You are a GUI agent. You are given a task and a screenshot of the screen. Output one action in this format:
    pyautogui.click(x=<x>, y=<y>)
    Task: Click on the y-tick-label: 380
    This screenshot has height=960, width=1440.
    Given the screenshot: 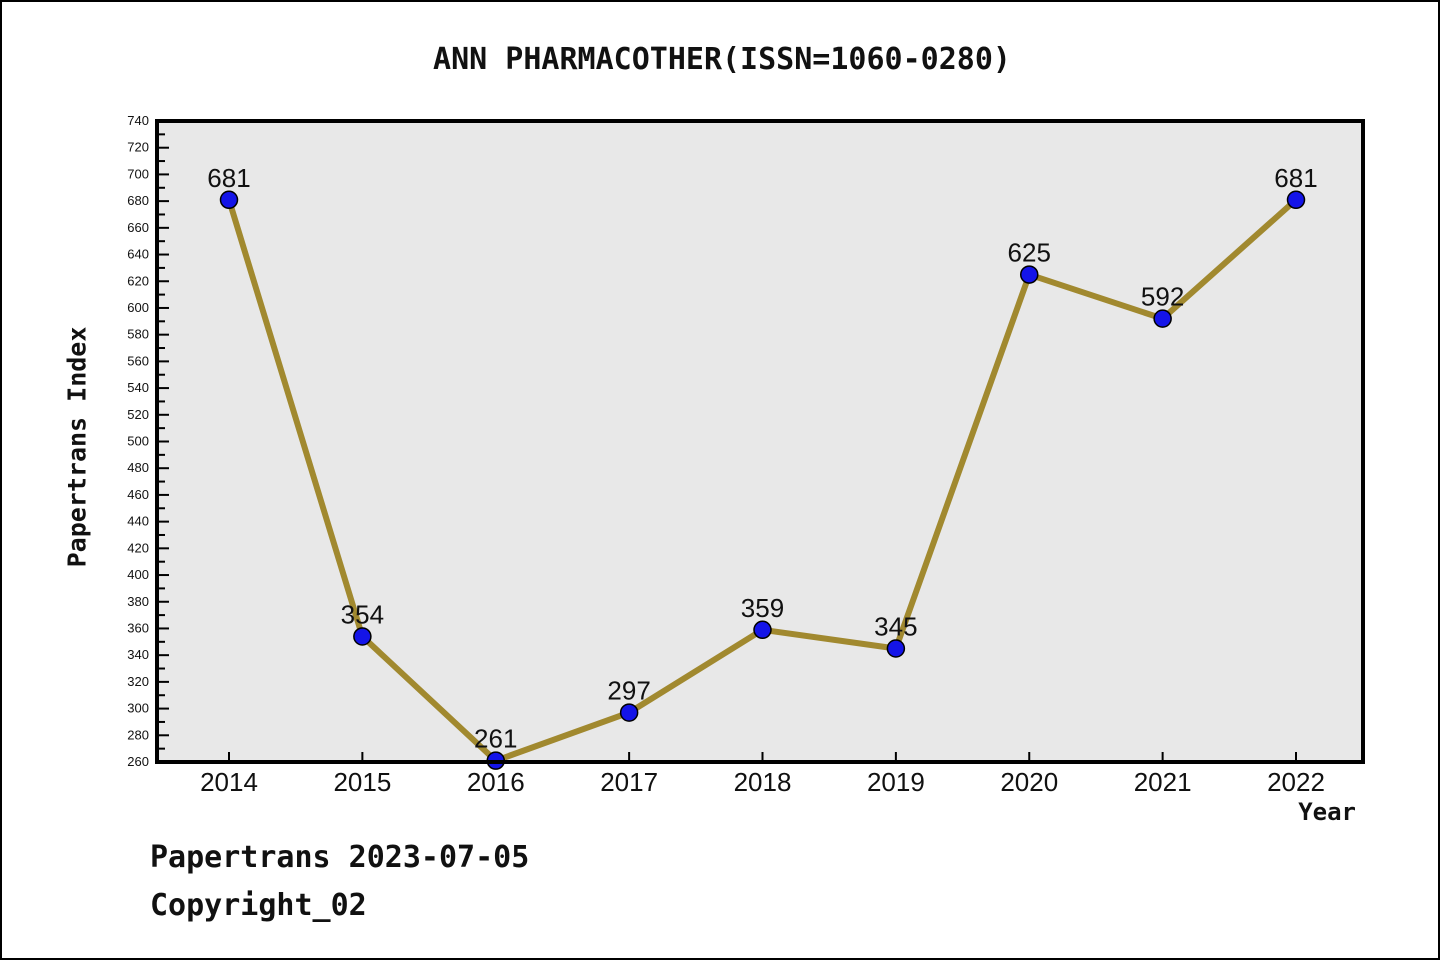 What is the action you would take?
    pyautogui.click(x=138, y=601)
    